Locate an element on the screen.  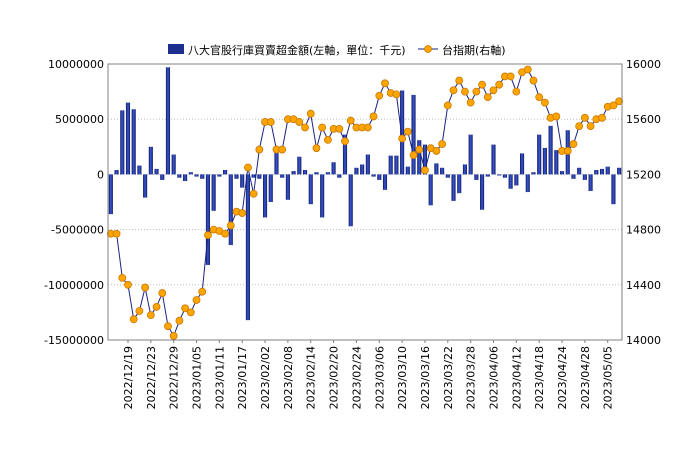
legend-bar-swatch is located at coordinates (176, 49).